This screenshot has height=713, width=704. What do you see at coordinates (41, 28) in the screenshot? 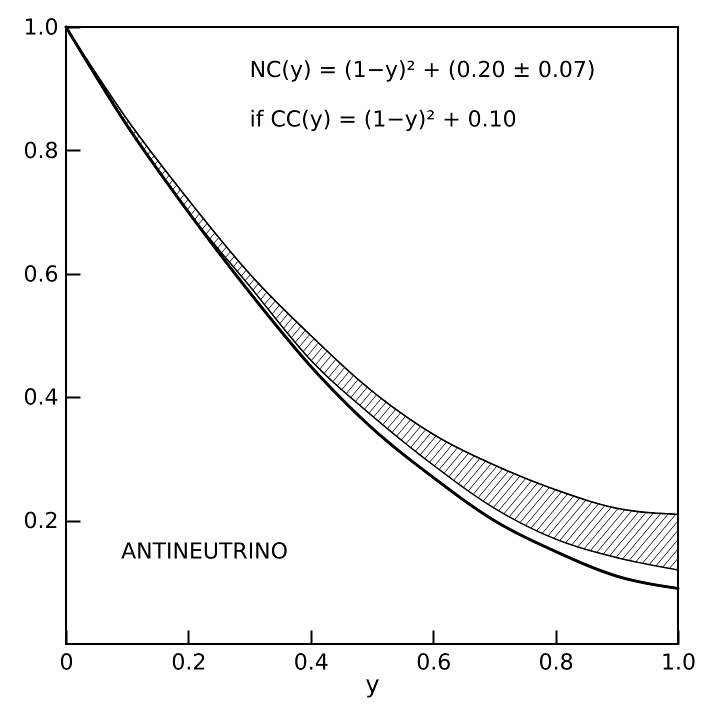
I see `y-tick-label: 1.0` at bounding box center [41, 28].